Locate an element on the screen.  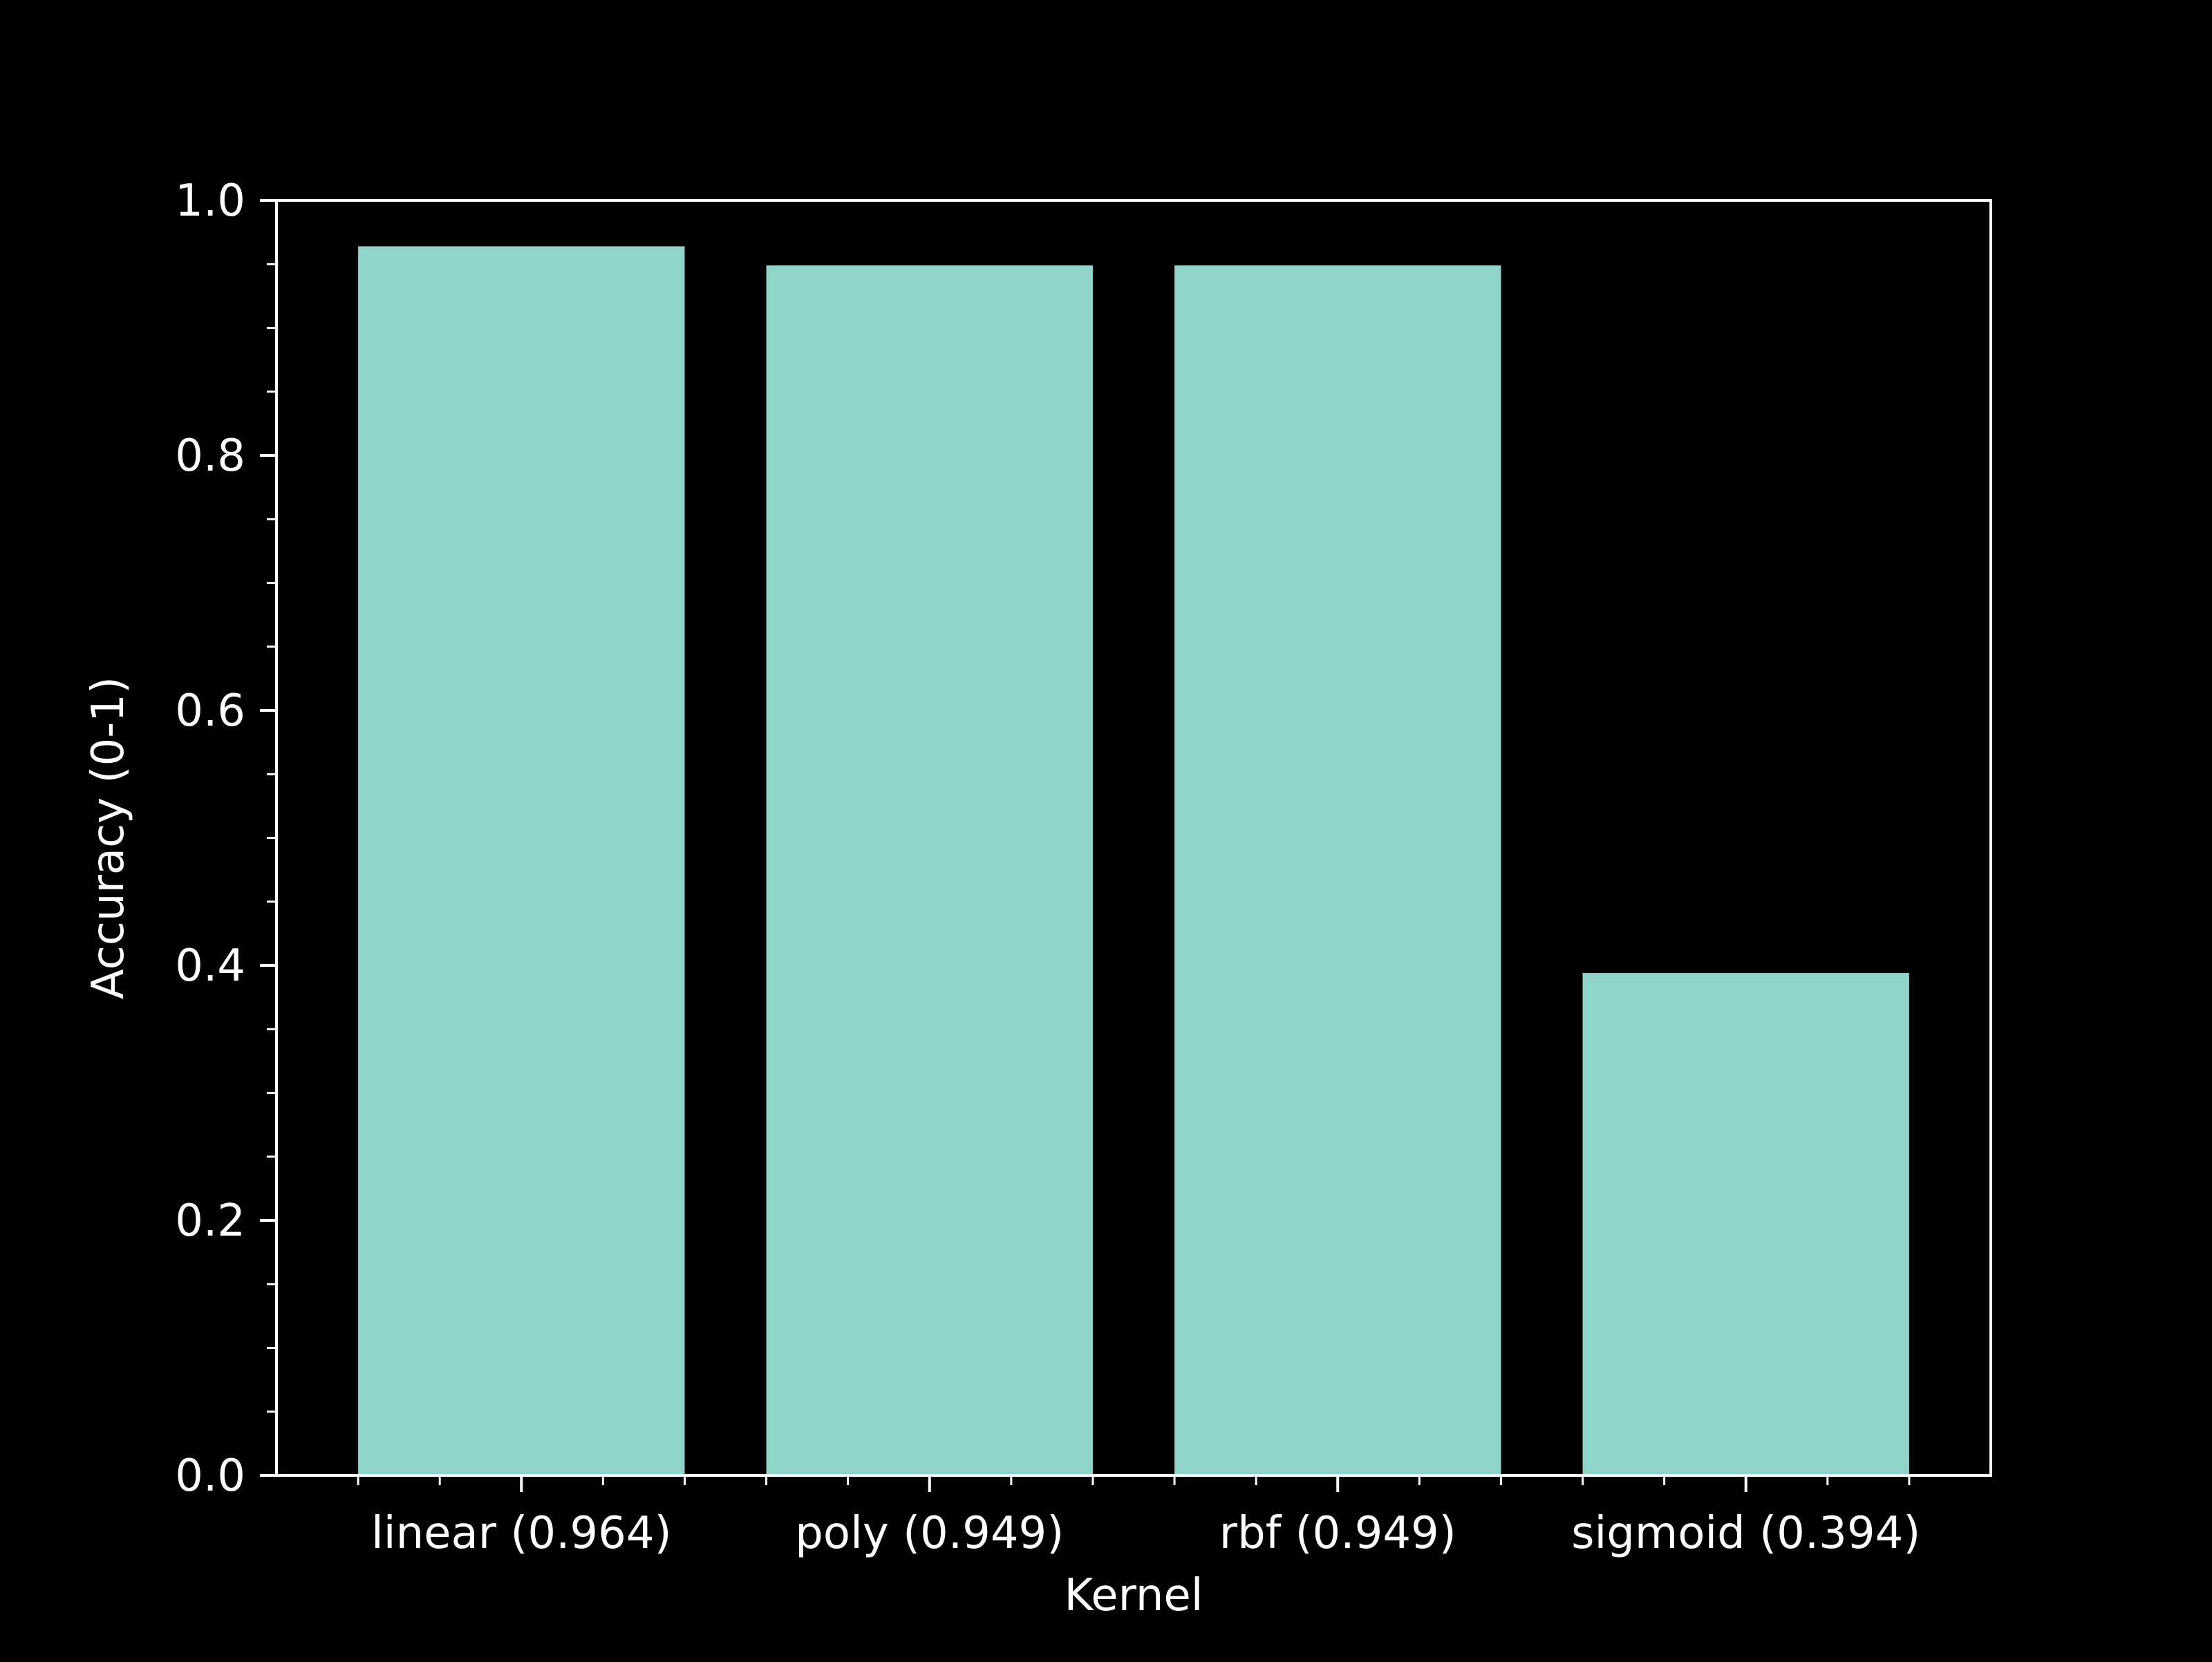
x-tick-label-0: linear (0.964) is located at coordinates (521, 1534).